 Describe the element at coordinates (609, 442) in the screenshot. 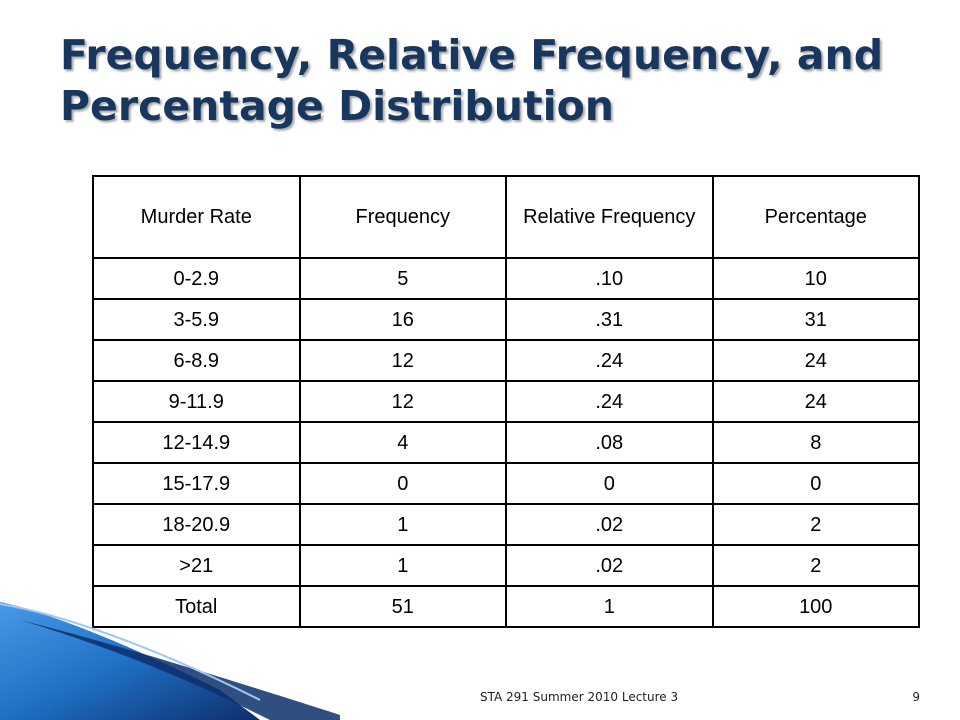

I see `table-cell: .08` at that location.